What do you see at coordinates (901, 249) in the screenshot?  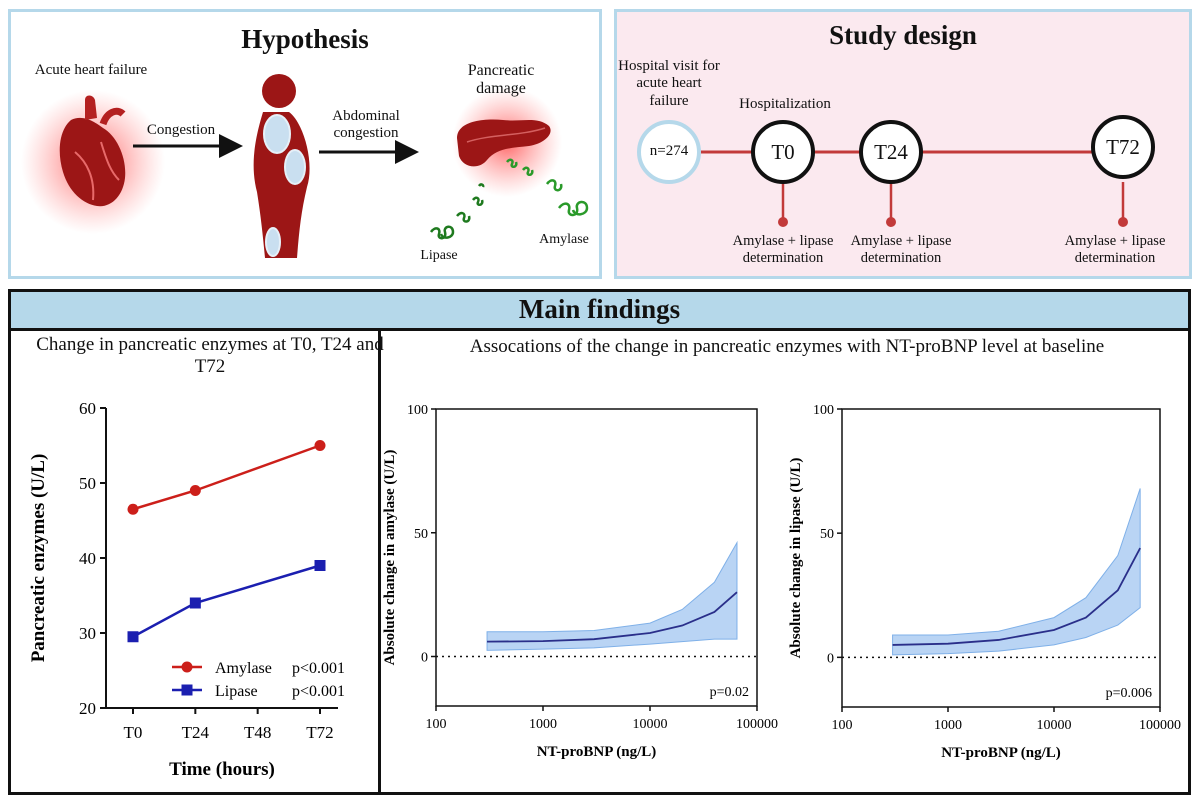 I see `t24-determination-label: Amylase + lipase determination` at bounding box center [901, 249].